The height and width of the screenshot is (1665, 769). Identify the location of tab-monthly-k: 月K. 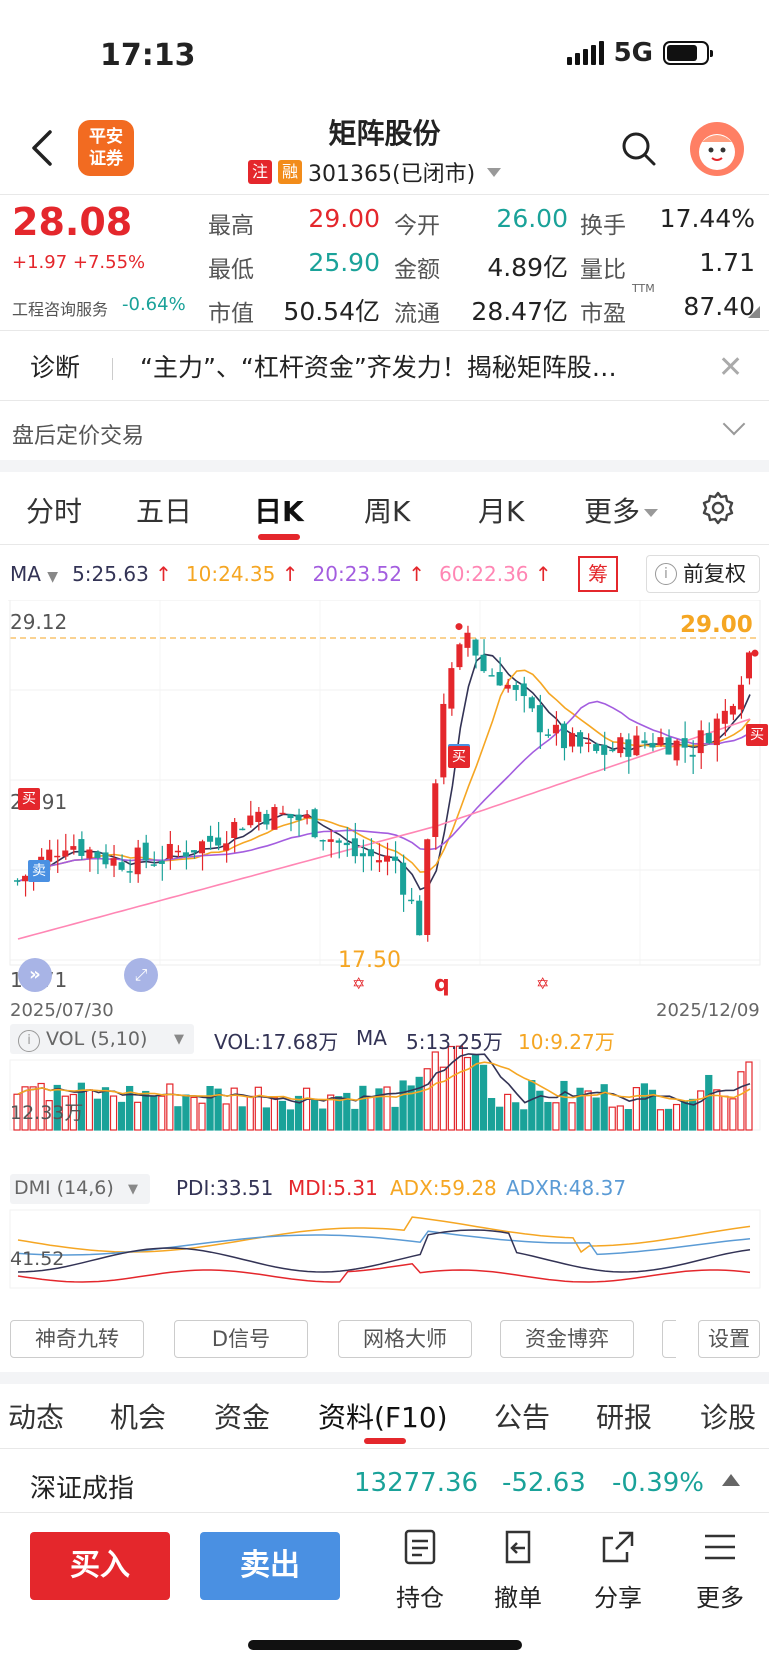
(501, 511).